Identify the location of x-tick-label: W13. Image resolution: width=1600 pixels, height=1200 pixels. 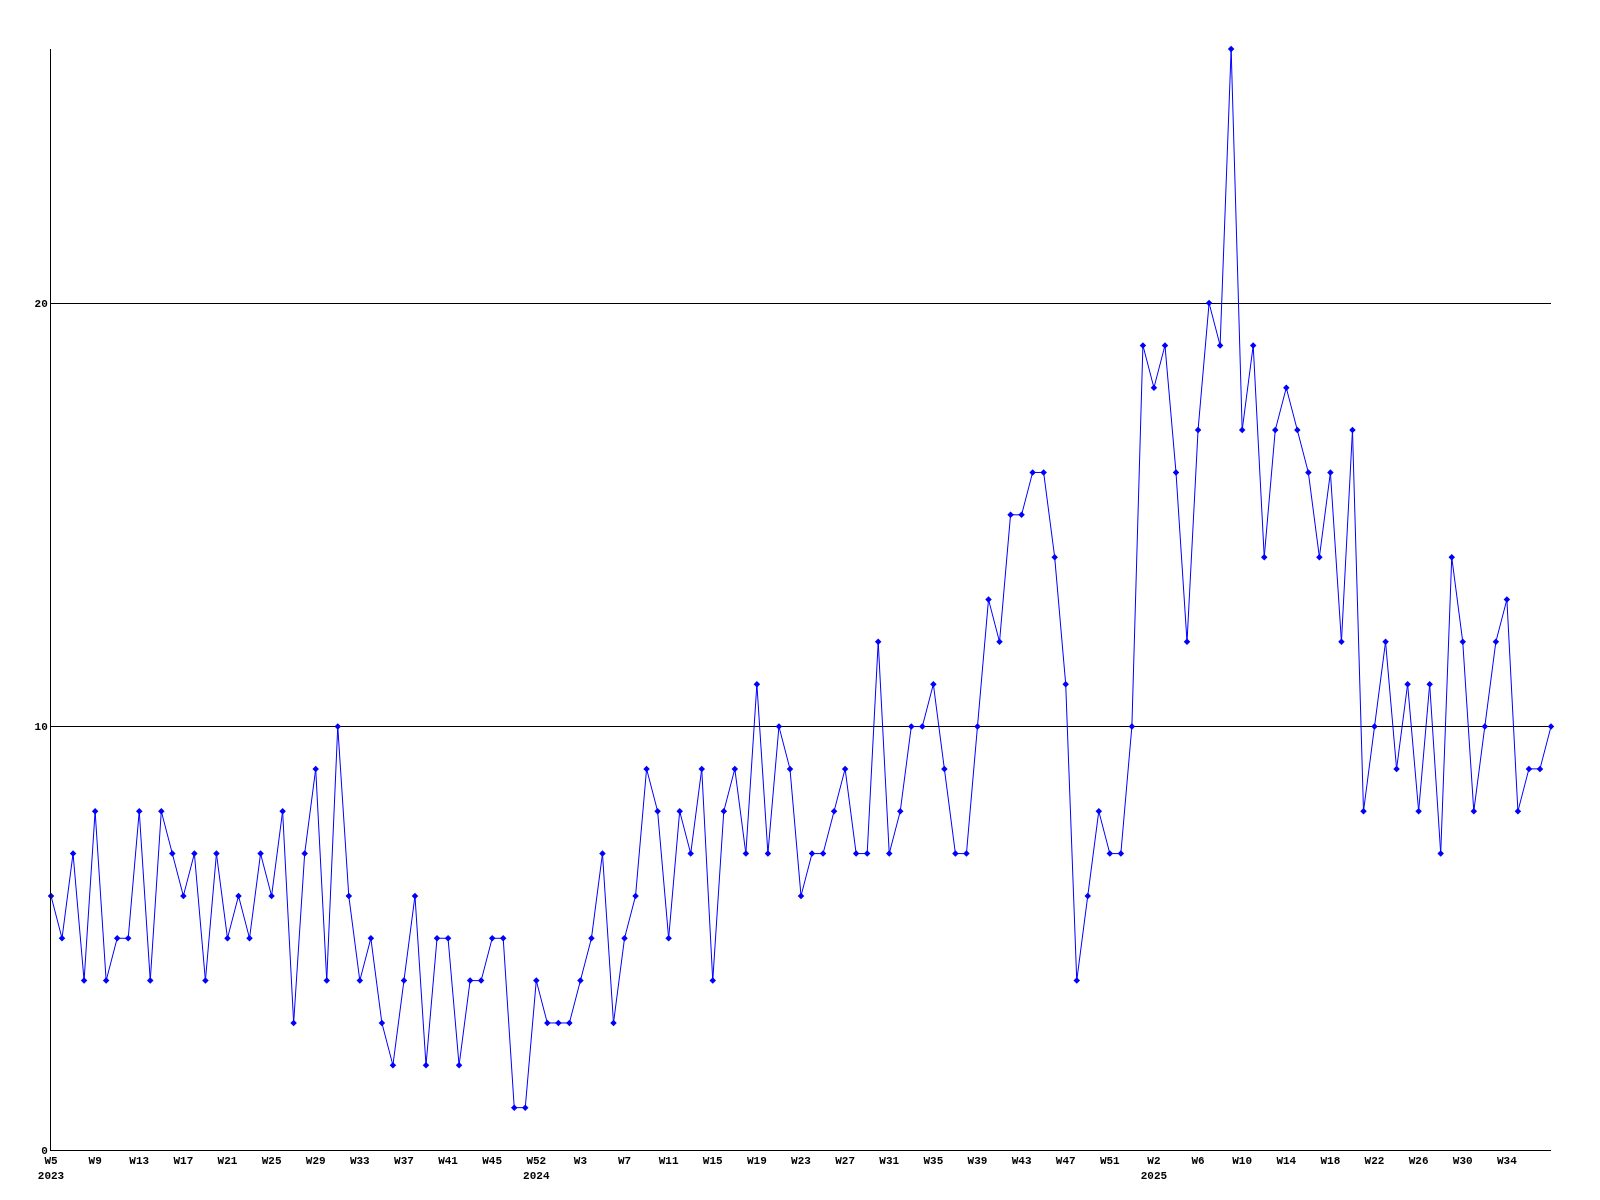
(139, 1161).